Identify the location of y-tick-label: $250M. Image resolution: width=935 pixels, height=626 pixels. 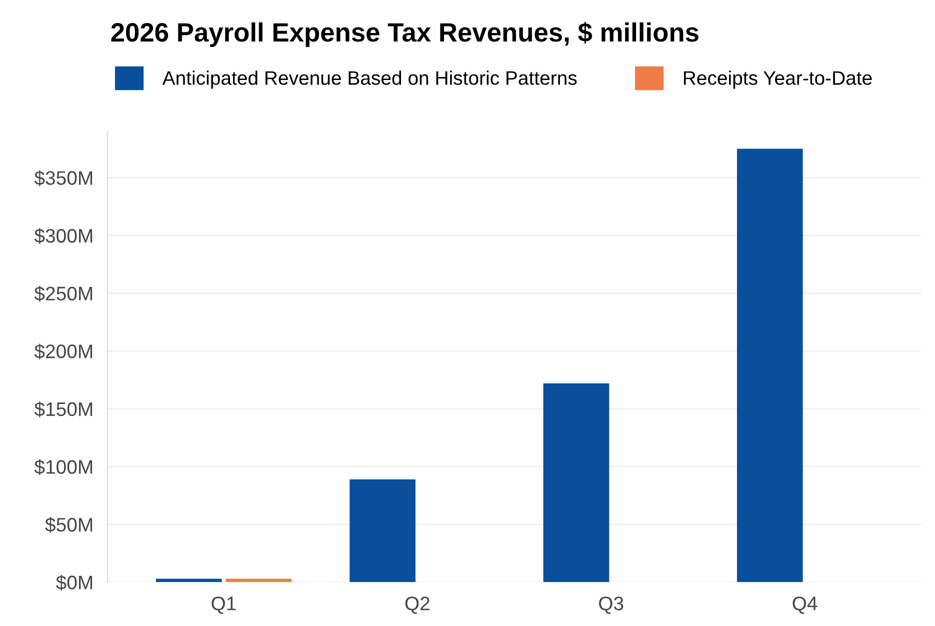
(63, 294).